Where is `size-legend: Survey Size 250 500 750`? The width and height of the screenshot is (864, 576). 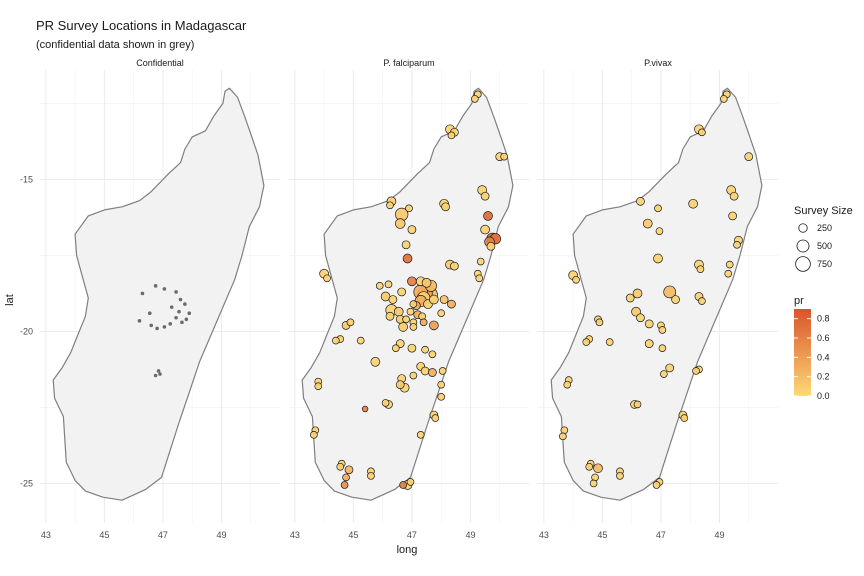 size-legend: Survey Size 250 500 750 is located at coordinates (823, 238).